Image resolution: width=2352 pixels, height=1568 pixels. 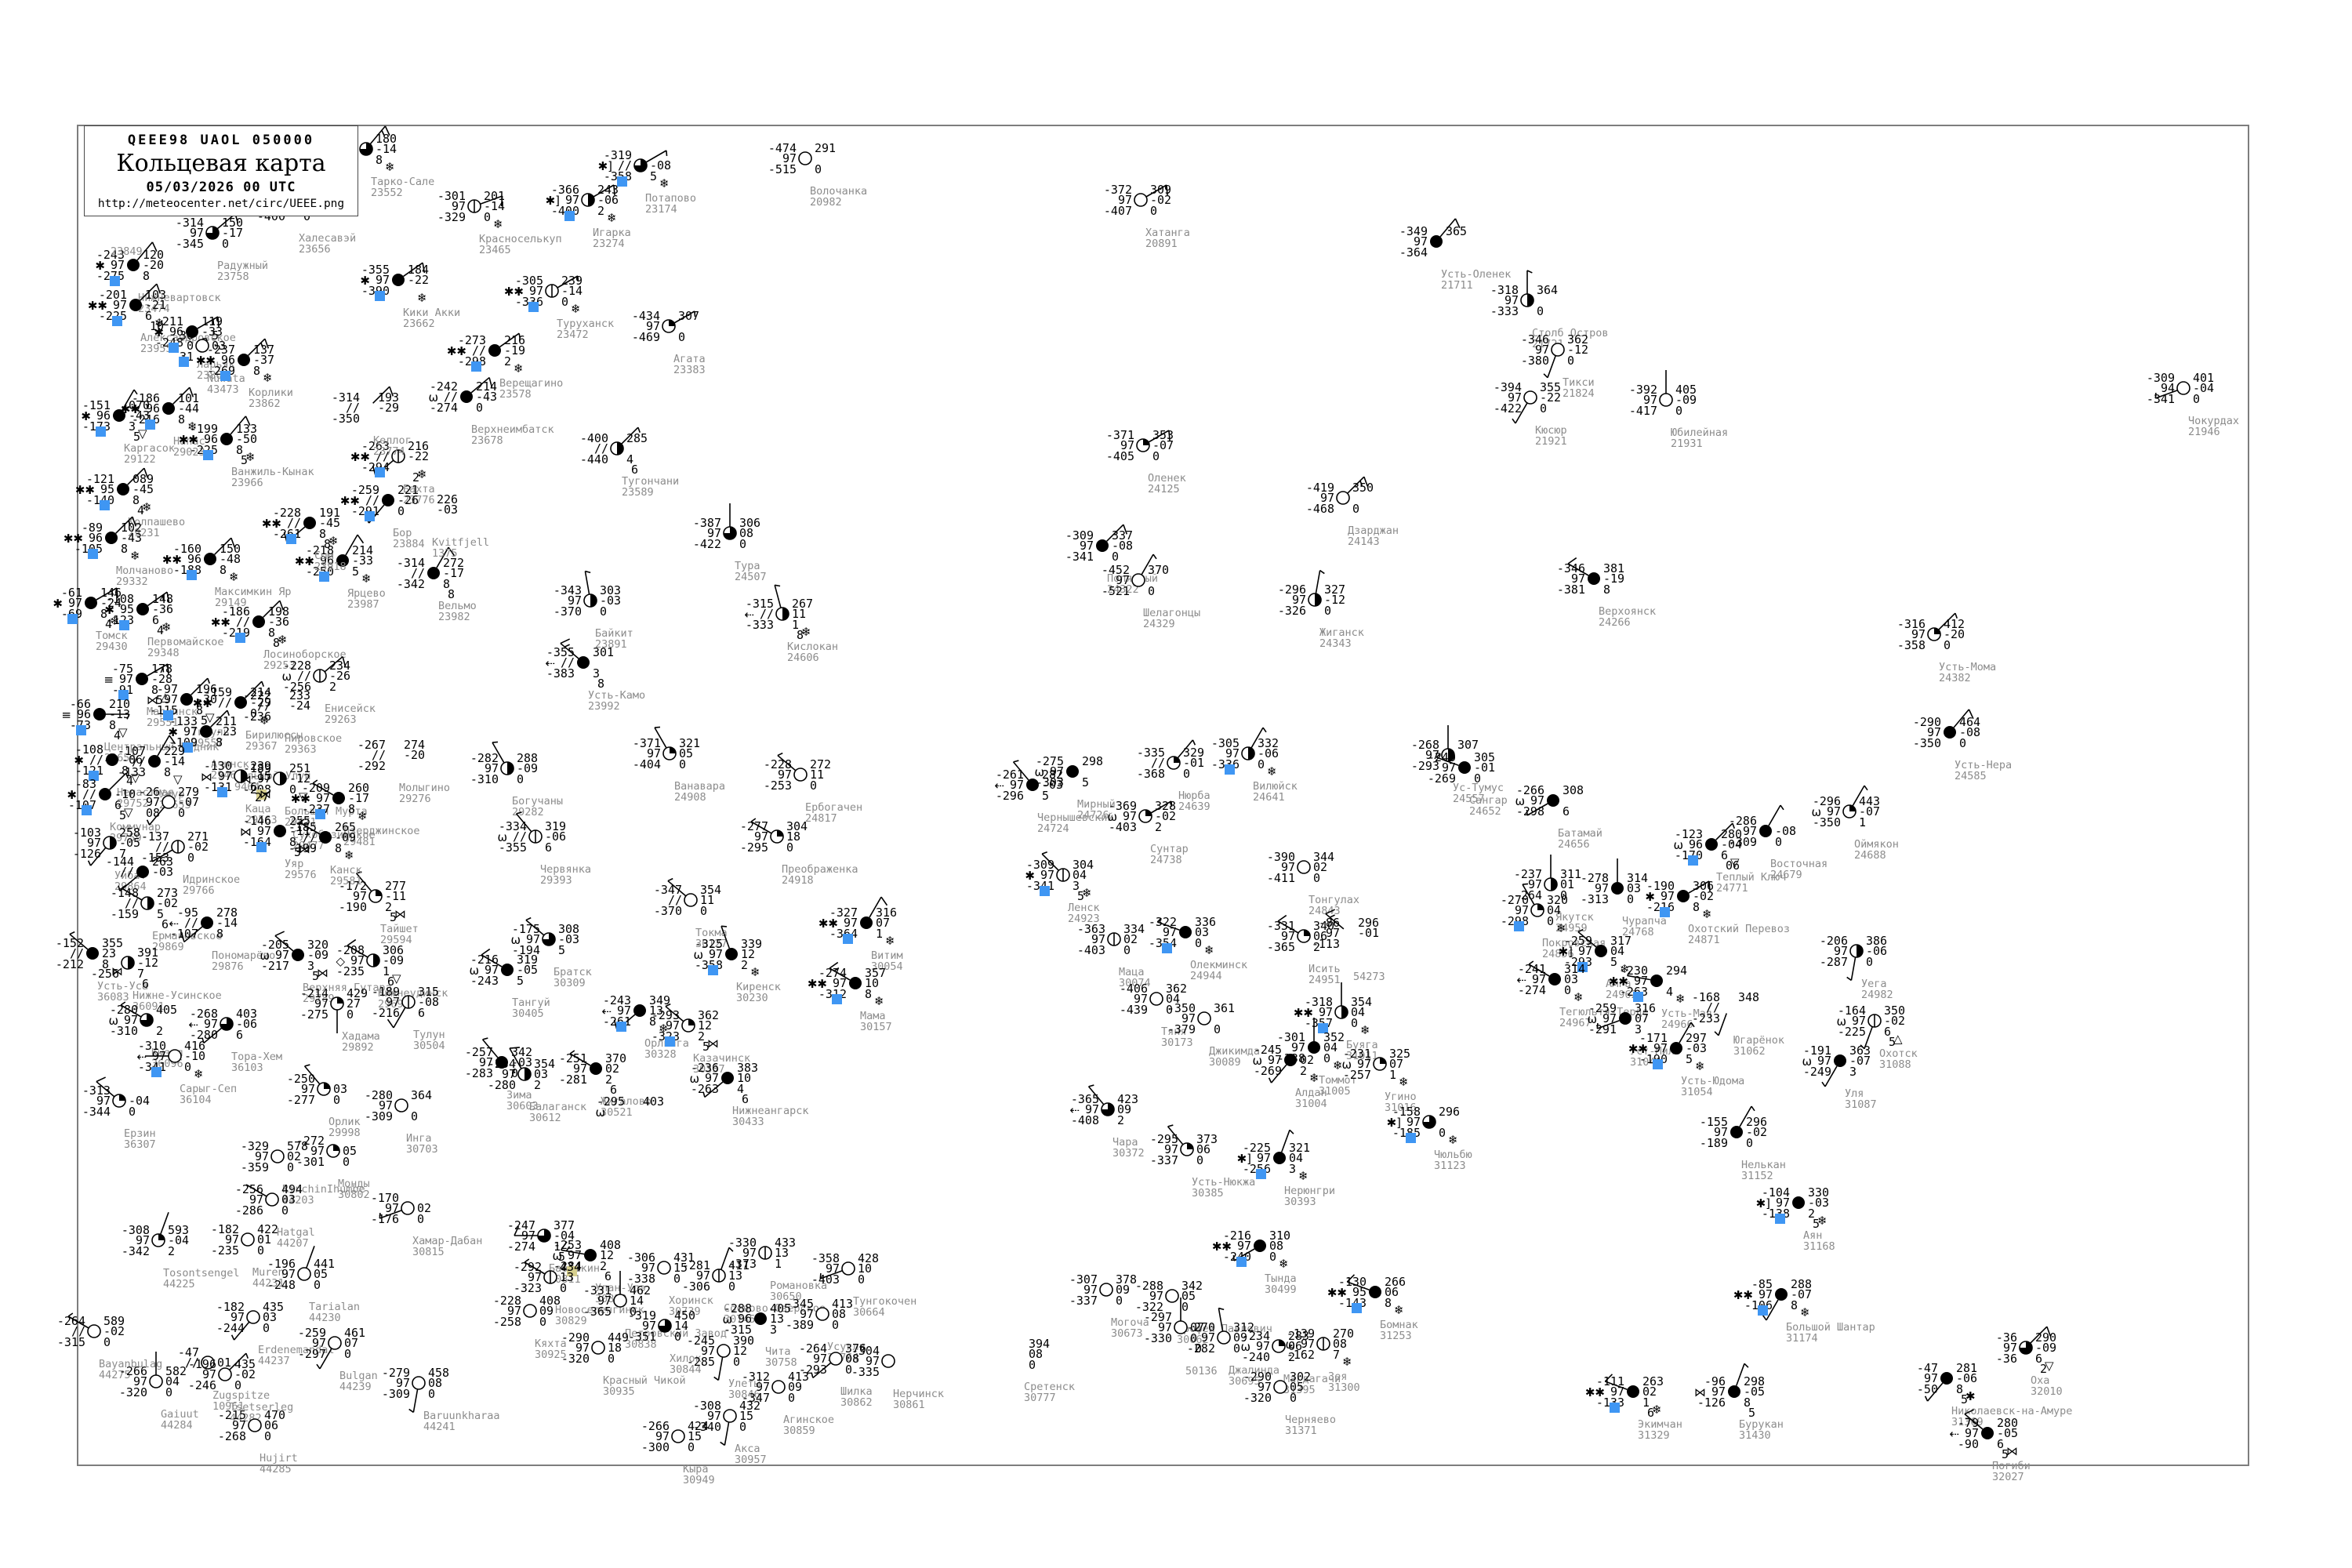 I want to click on station-name: Томск, so click(x=112, y=636).